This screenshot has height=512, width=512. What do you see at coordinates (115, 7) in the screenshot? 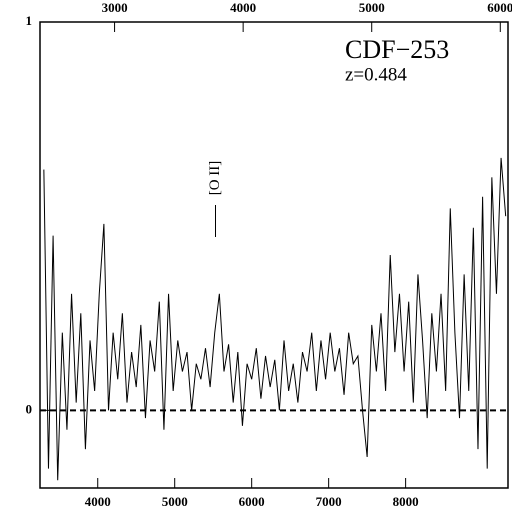
I see `x2-tick-label: 3000` at bounding box center [115, 7].